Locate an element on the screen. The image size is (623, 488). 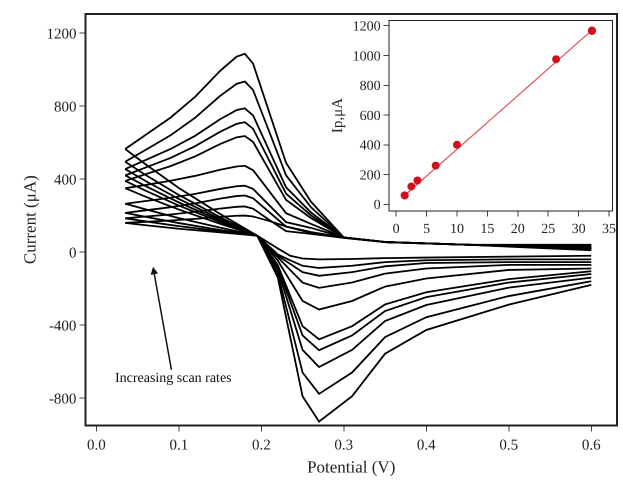
y-tick-label: 600 is located at coordinates (370, 116).